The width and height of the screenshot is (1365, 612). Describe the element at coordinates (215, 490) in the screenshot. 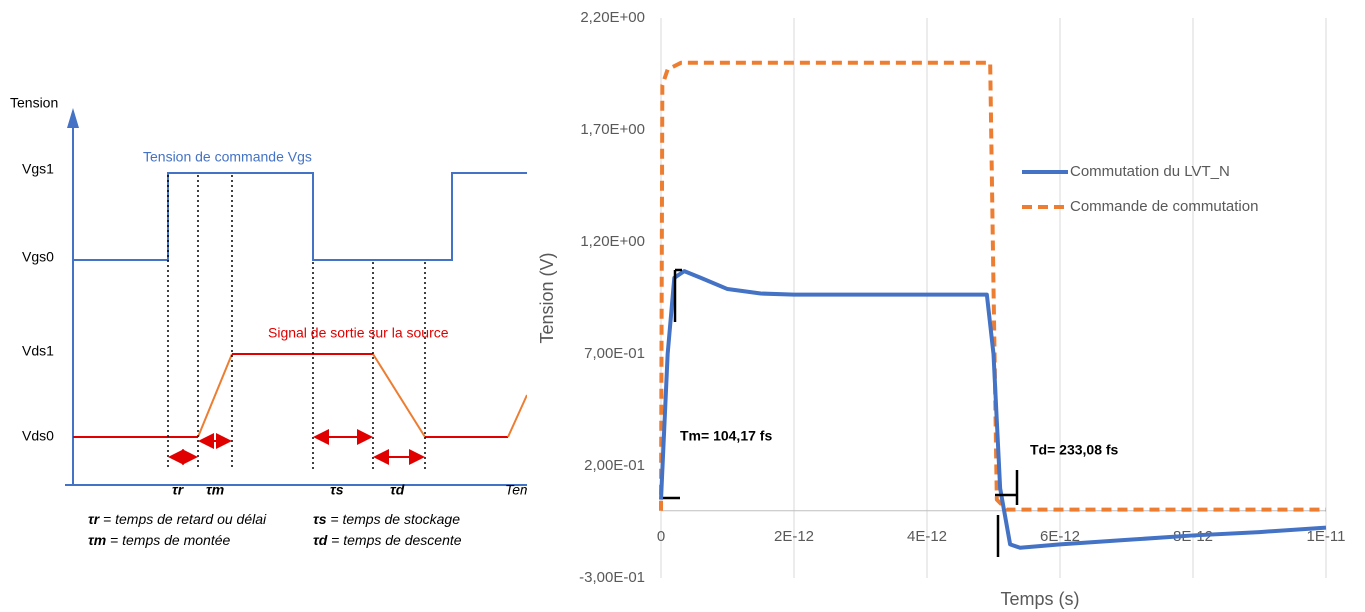

I see `interval-label: τm` at that location.